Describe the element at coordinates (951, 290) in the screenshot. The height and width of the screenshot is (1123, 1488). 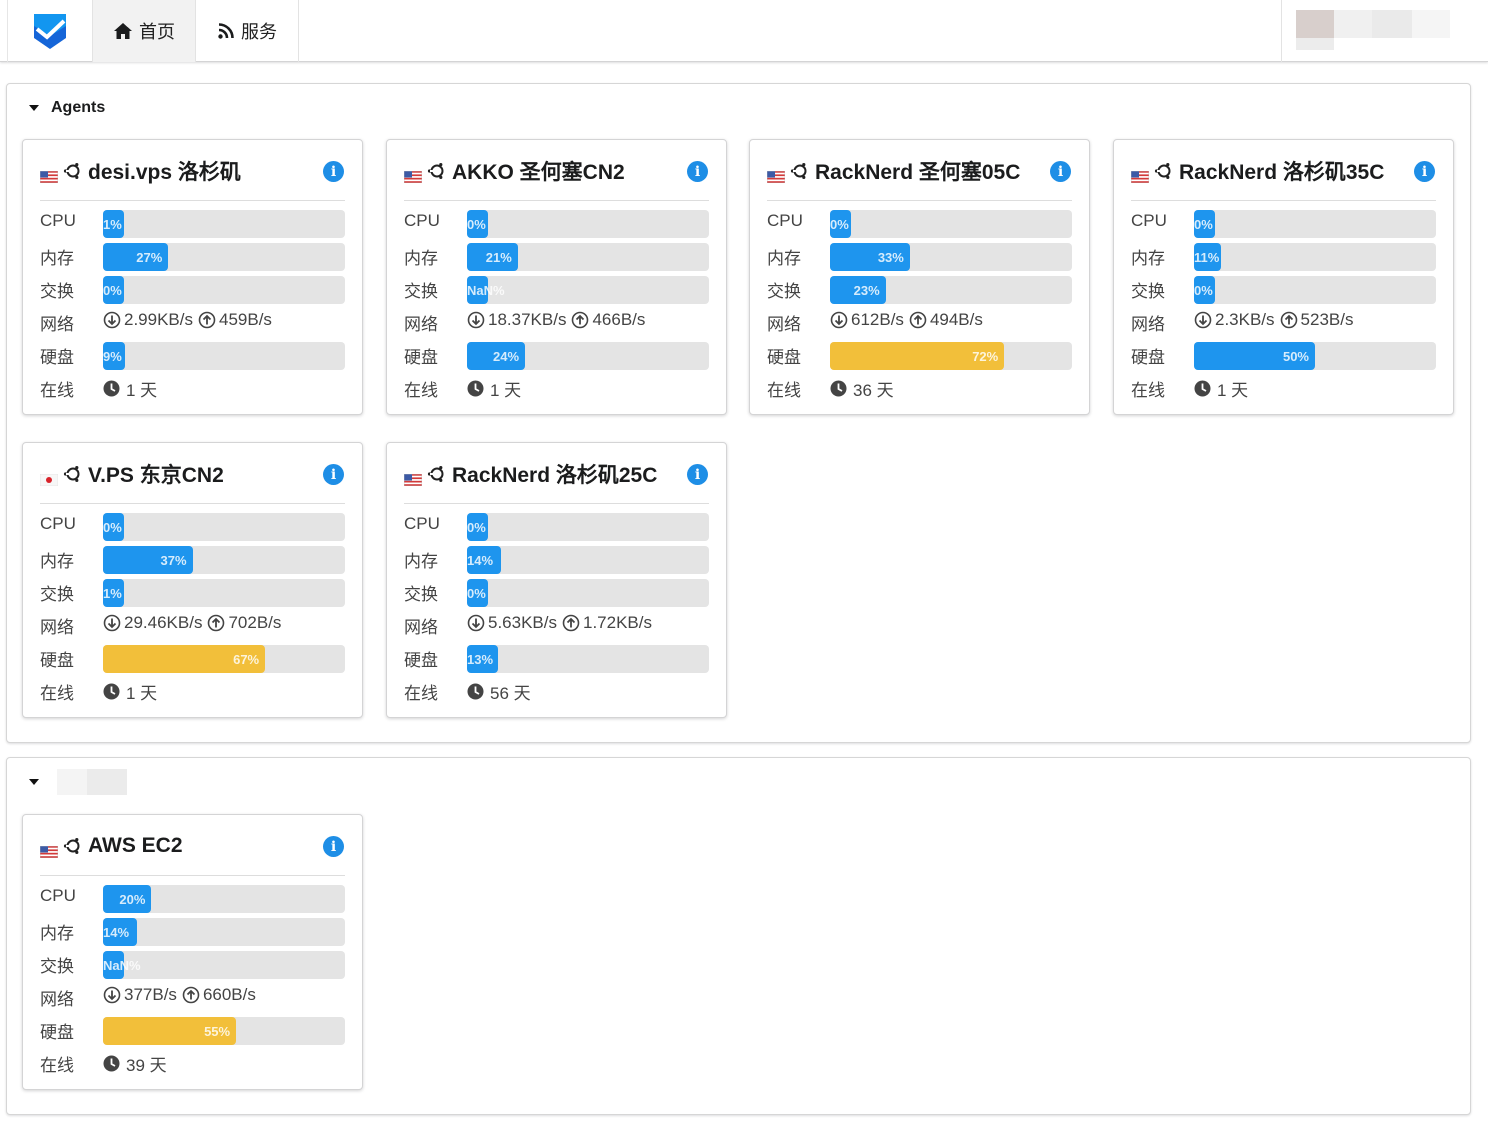
I see `swap-progress: 23%` at that location.